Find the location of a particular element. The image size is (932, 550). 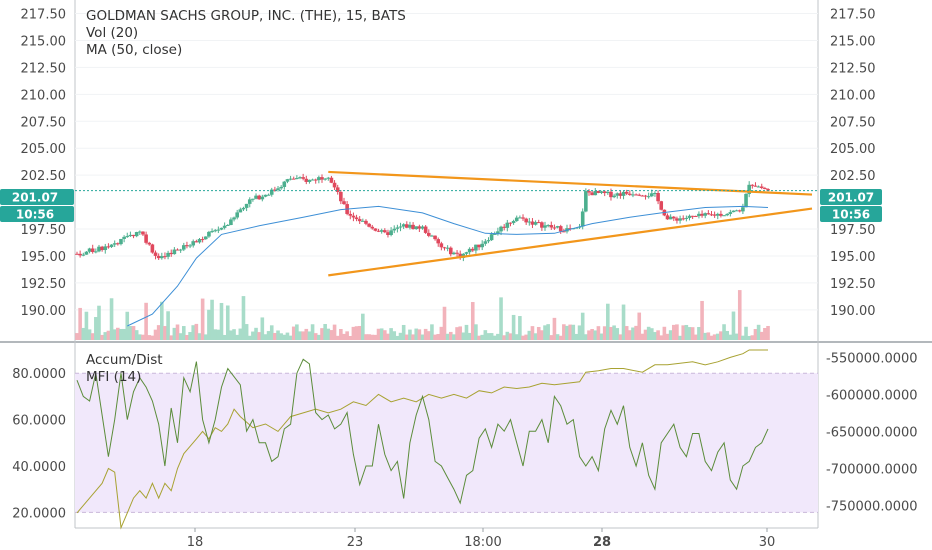

legend-accum-dist: Accum/Dist is located at coordinates (124, 360).